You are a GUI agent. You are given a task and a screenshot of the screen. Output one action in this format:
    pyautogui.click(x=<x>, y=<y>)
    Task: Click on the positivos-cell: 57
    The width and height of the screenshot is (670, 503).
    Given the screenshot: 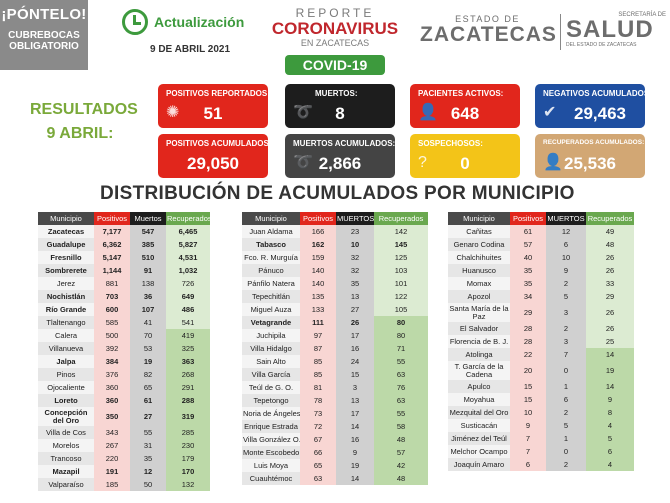 What is the action you would take?
    pyautogui.click(x=528, y=244)
    